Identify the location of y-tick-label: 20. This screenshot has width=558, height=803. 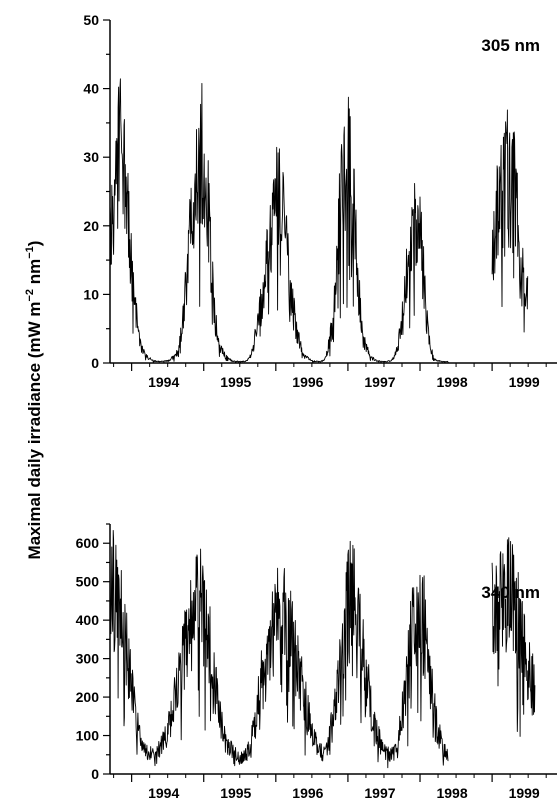
(91, 226).